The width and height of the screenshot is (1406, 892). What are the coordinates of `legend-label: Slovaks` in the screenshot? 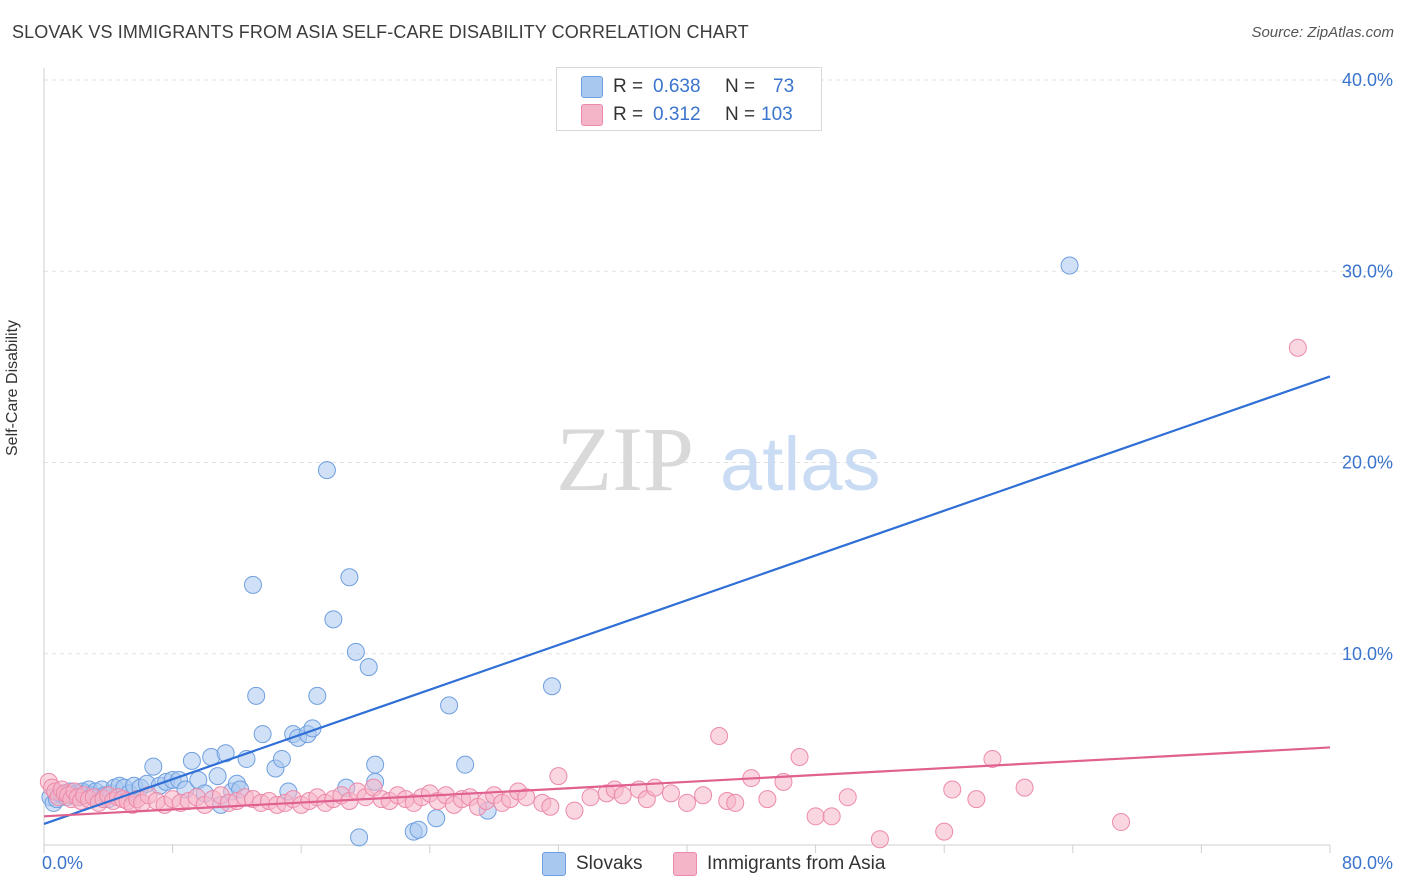 It's located at (609, 864).